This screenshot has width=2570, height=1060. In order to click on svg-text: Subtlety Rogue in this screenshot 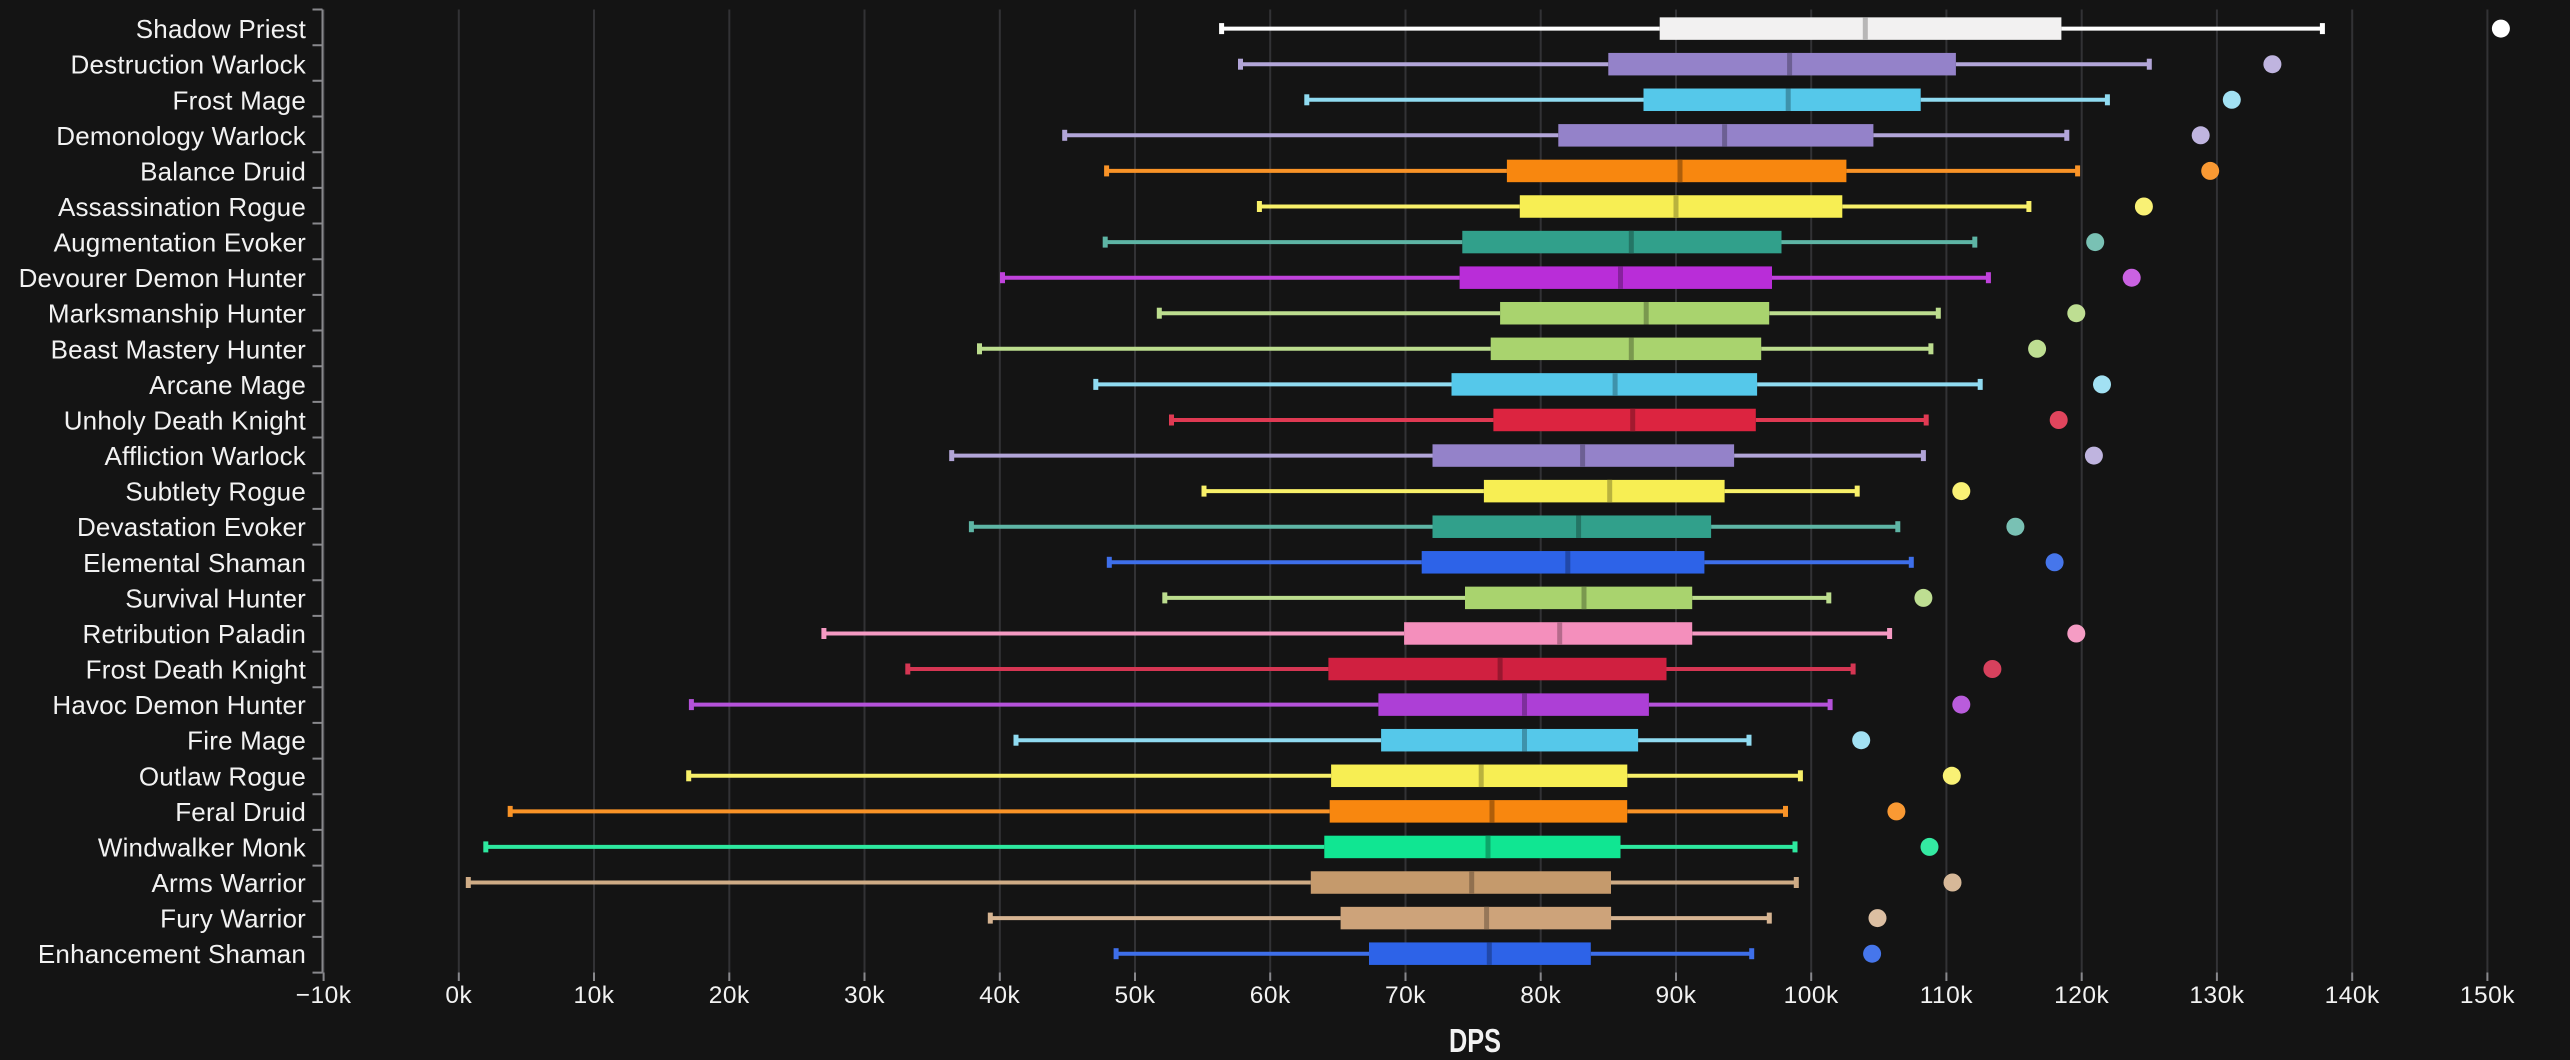, I will do `click(215, 492)`.